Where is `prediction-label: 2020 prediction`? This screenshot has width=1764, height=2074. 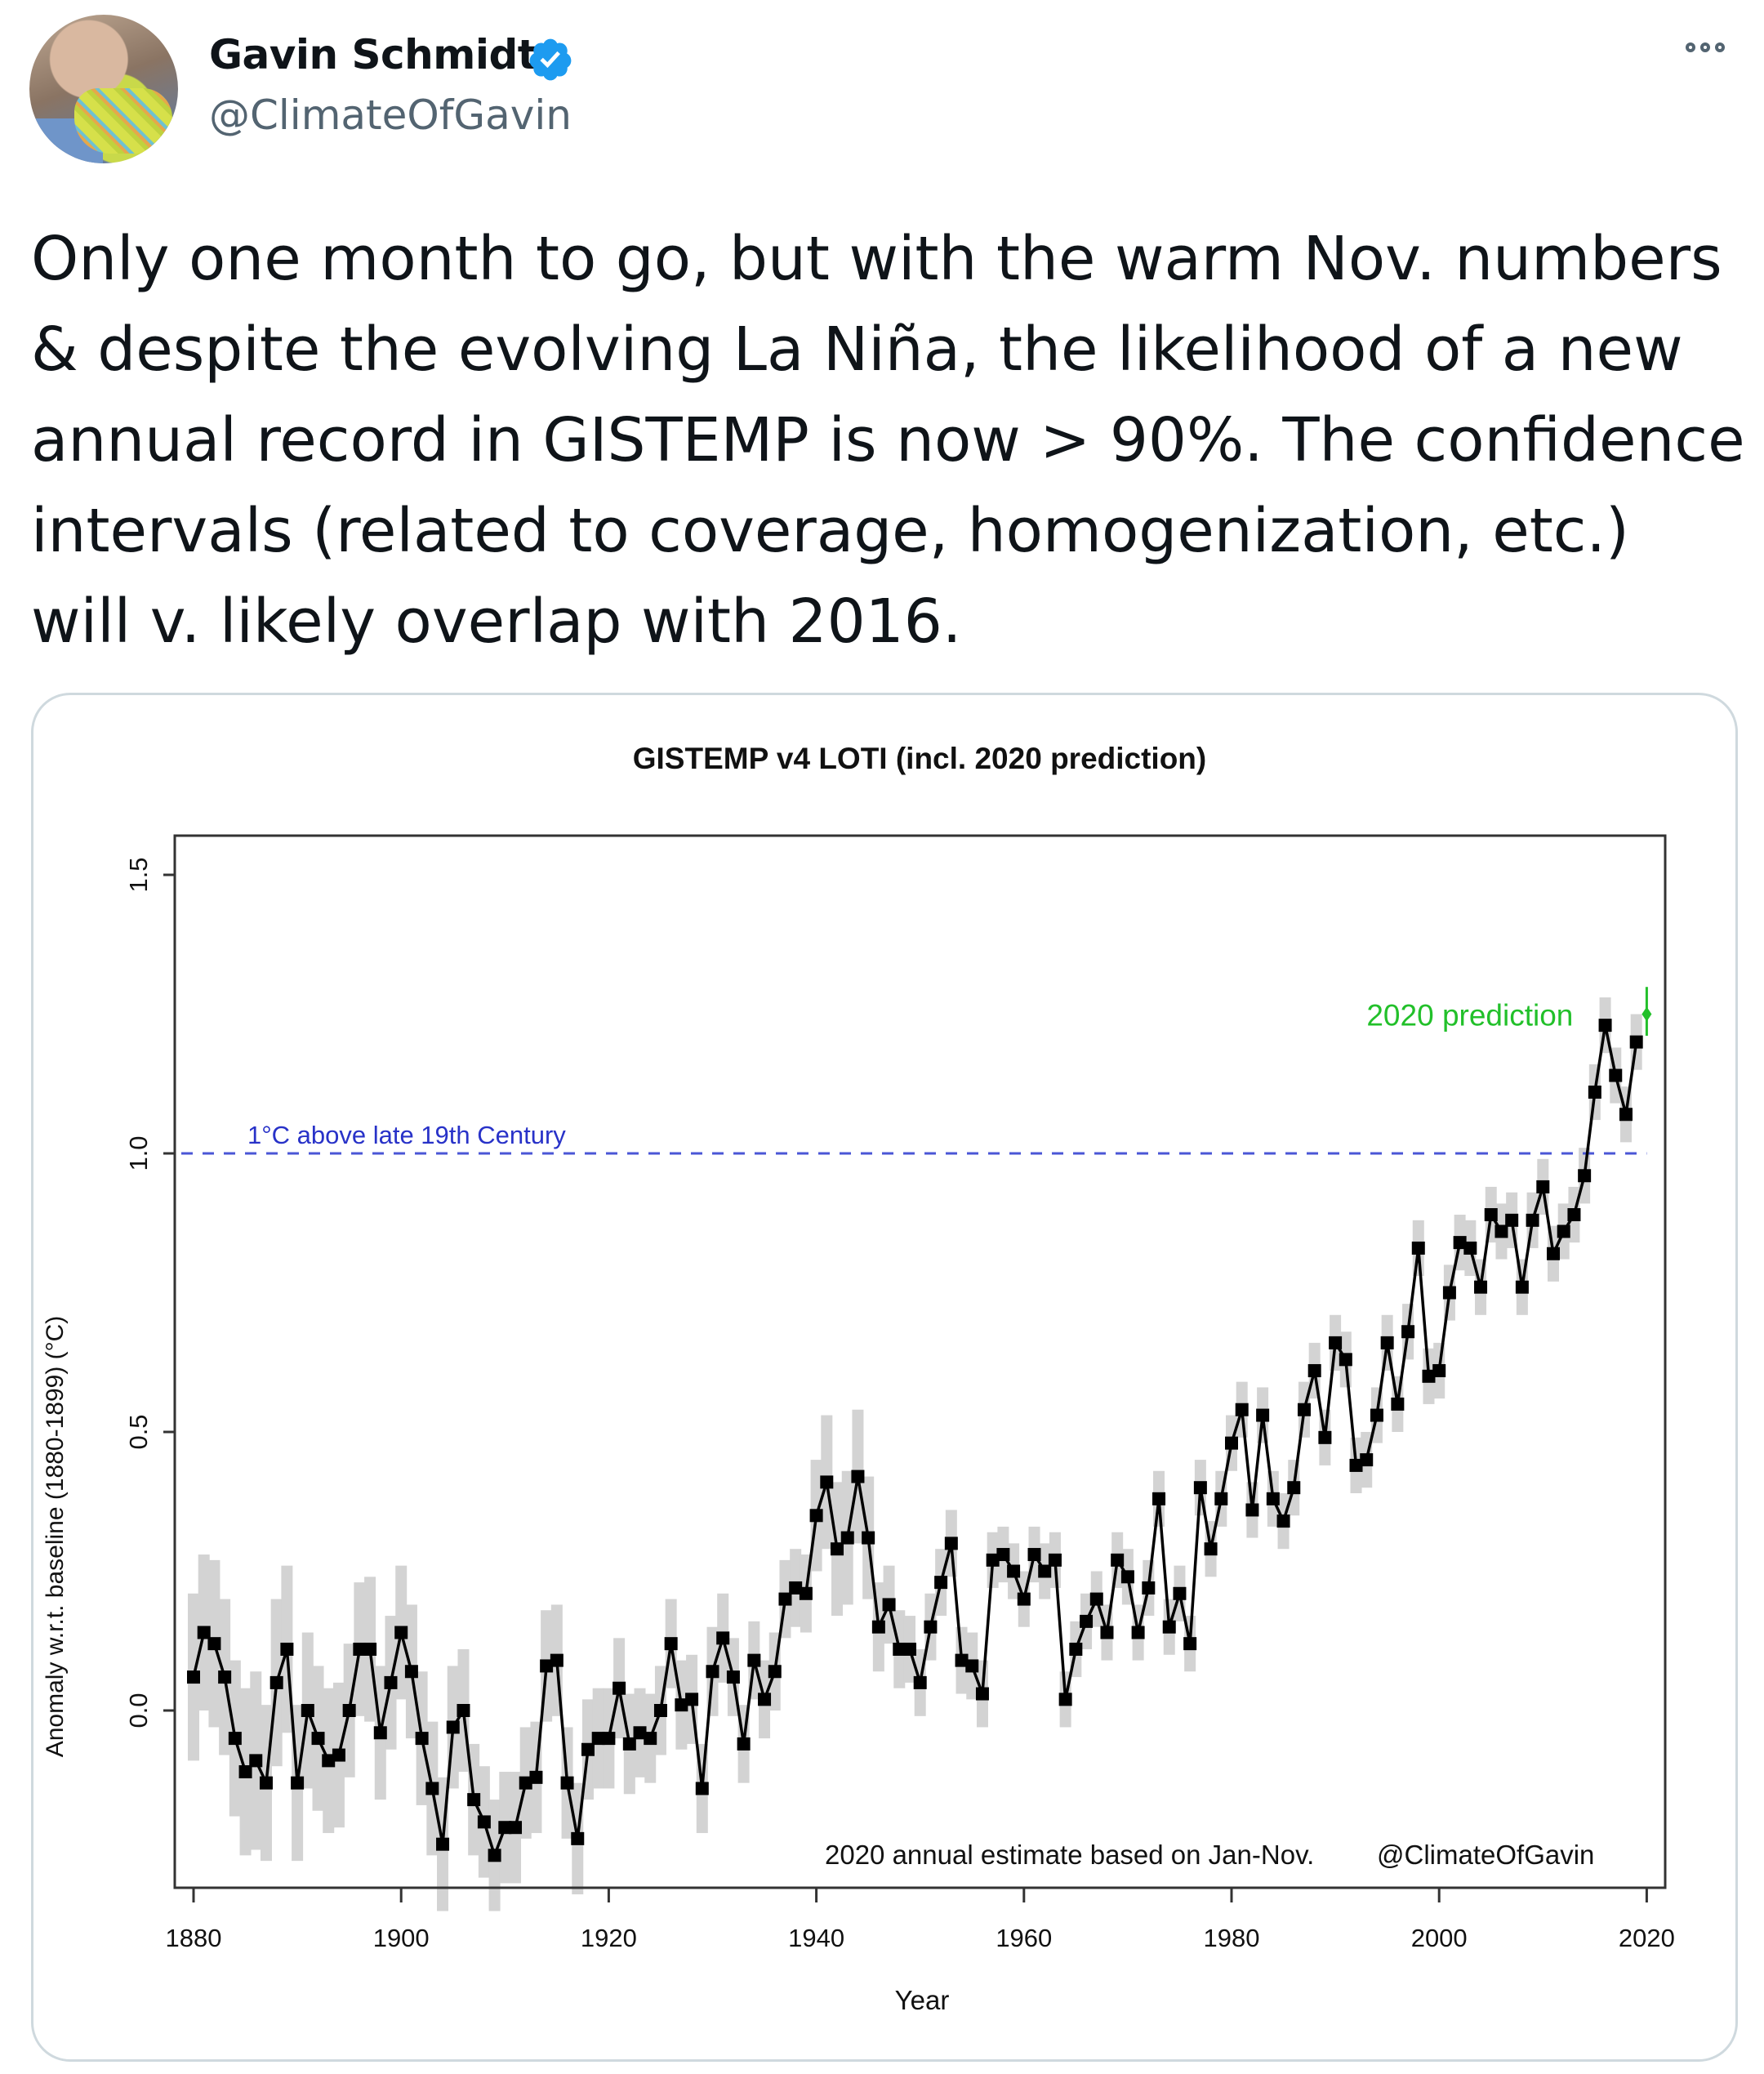
prediction-label: 2020 prediction is located at coordinates (1469, 1016).